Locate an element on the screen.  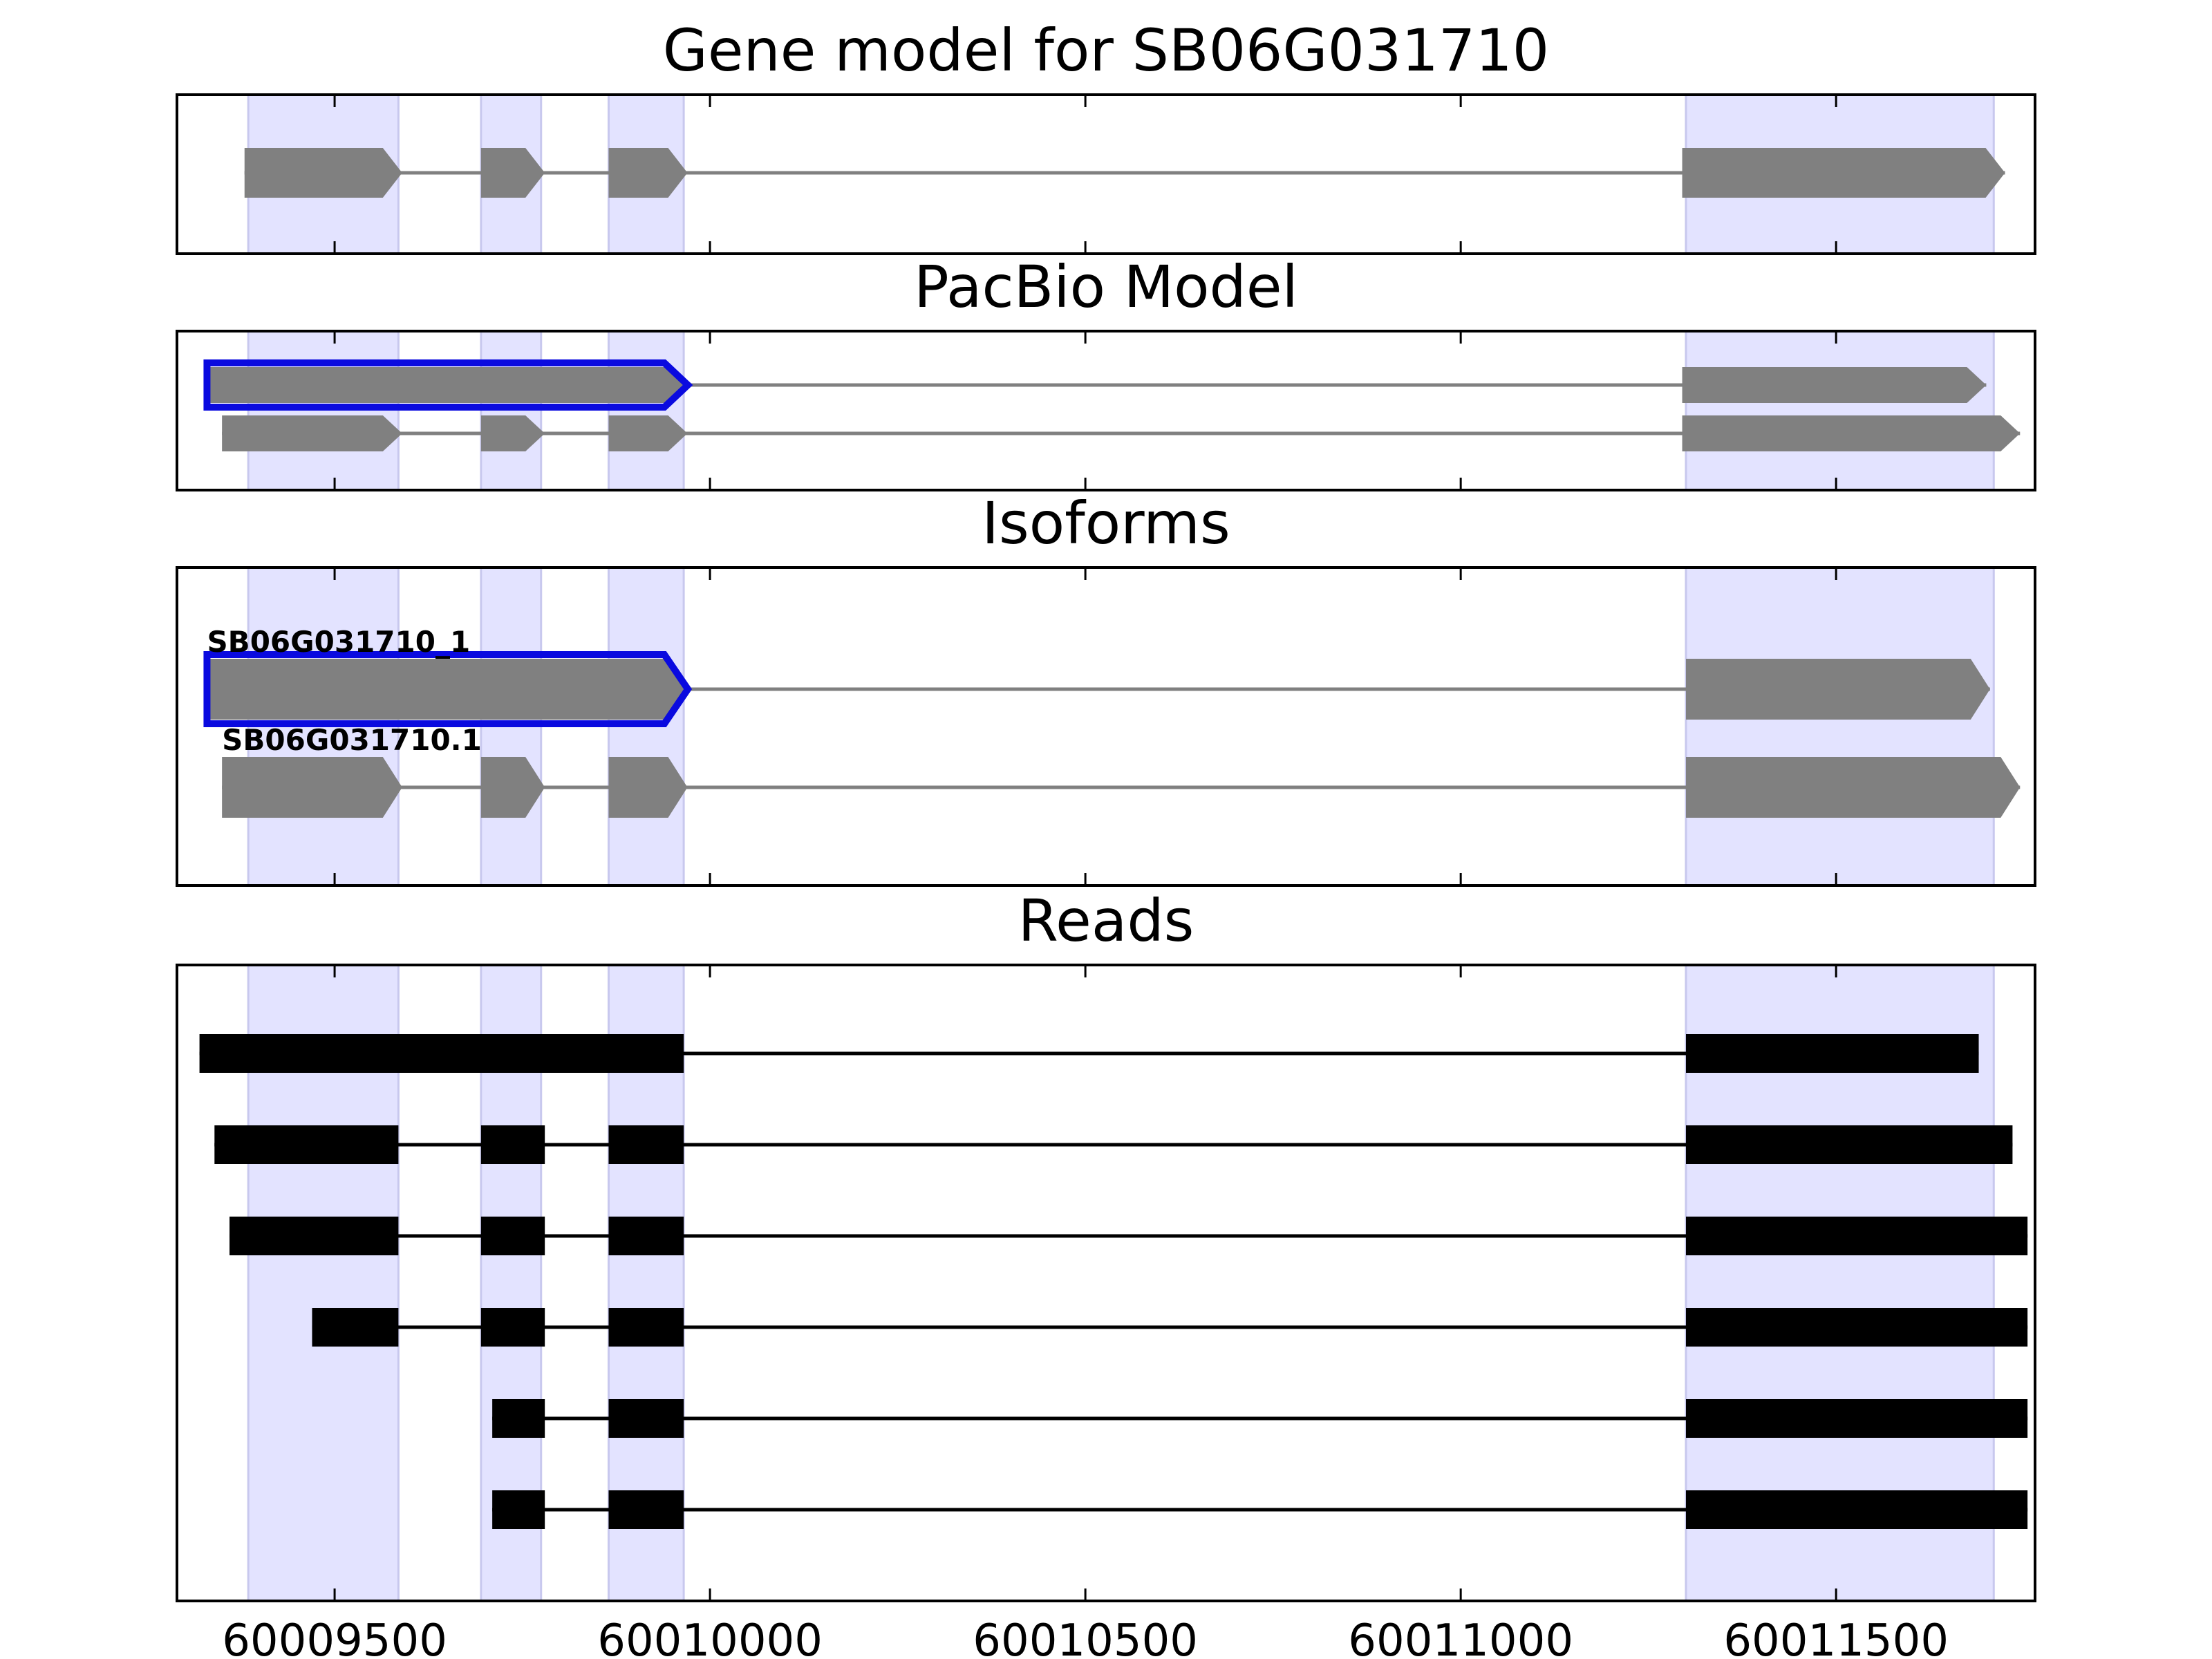
x-axis-labels: 60009500 60010000 60010500 60011000 60011500 is located at coordinates (1085, 1637).